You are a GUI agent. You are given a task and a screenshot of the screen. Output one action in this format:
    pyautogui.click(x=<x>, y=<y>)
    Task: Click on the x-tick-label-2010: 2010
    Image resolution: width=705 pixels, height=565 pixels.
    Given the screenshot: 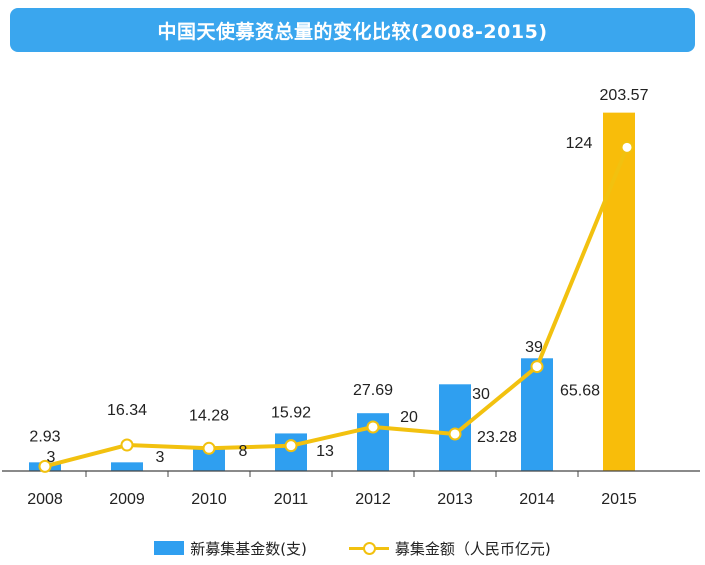 What is the action you would take?
    pyautogui.click(x=209, y=499)
    